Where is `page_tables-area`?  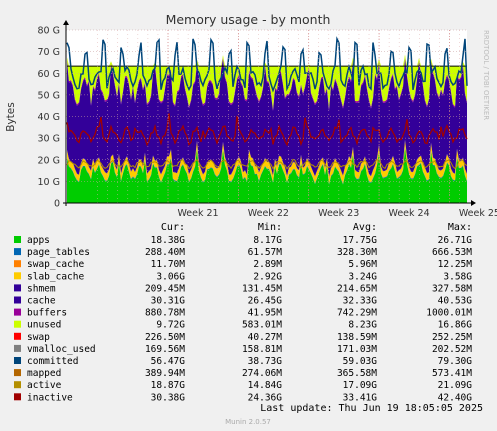
page_tables-area is located at coordinates (267, 165).